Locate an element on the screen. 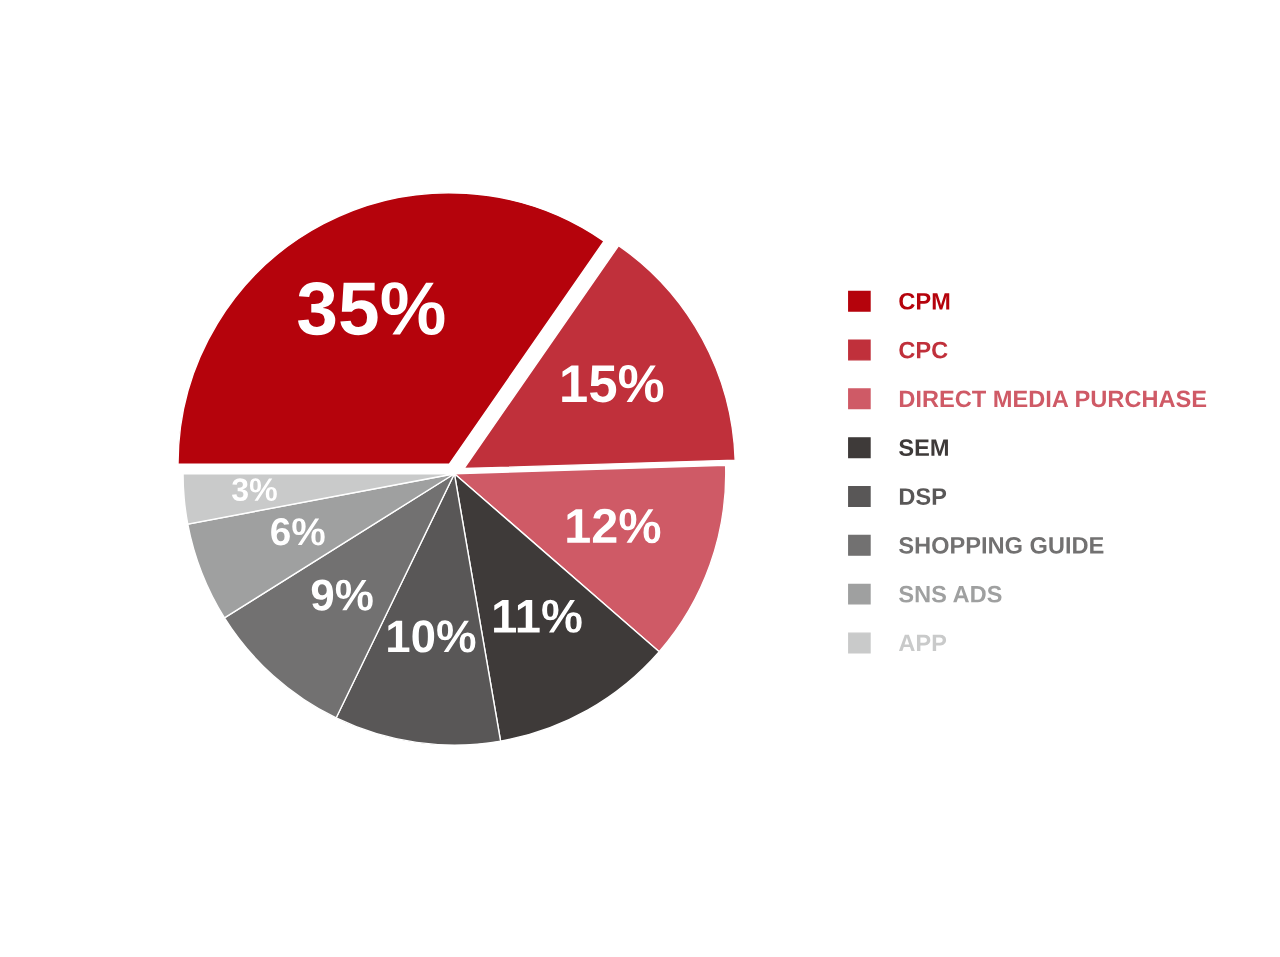 This screenshot has width=1280, height=957. legend-label: DSP is located at coordinates (923, 496).